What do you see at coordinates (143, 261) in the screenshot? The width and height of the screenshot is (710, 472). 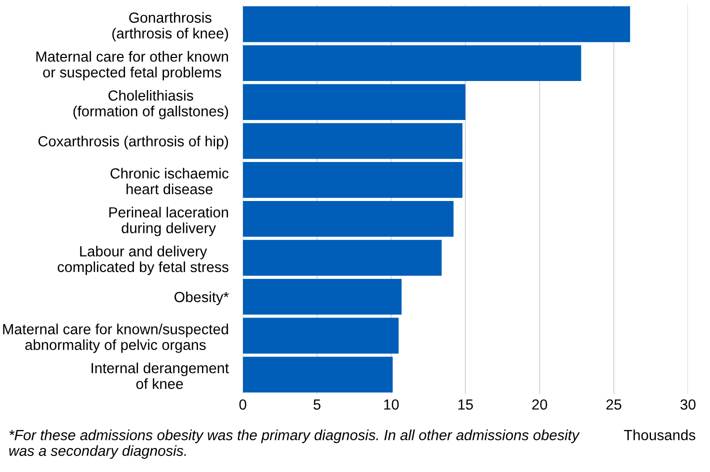 I see `y-tick-label: Labour and delivery complicated by fetal stress` at bounding box center [143, 261].